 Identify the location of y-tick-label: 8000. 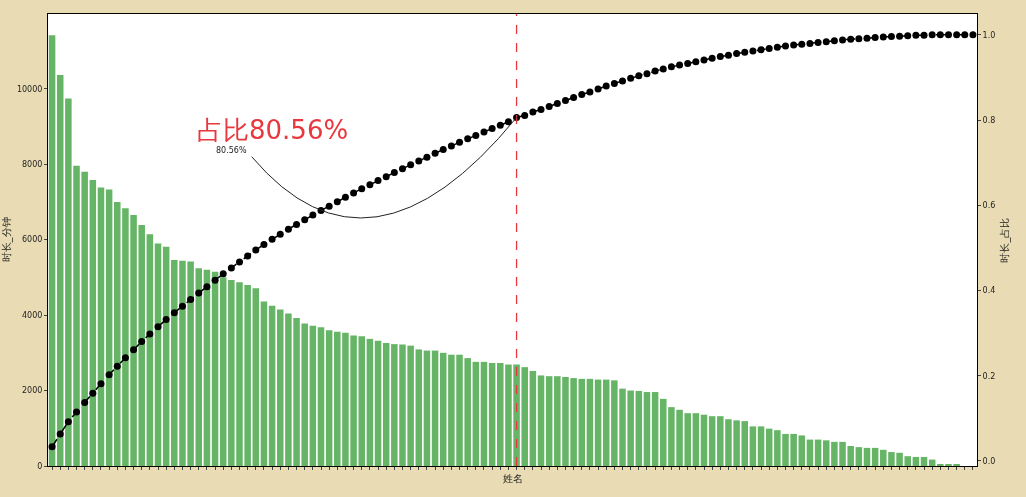
(32, 164).